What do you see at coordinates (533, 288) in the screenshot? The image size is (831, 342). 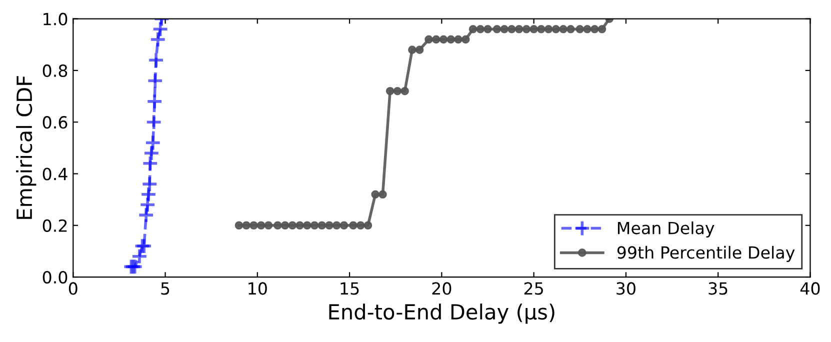 I see `x-tick-label: 25` at bounding box center [533, 288].